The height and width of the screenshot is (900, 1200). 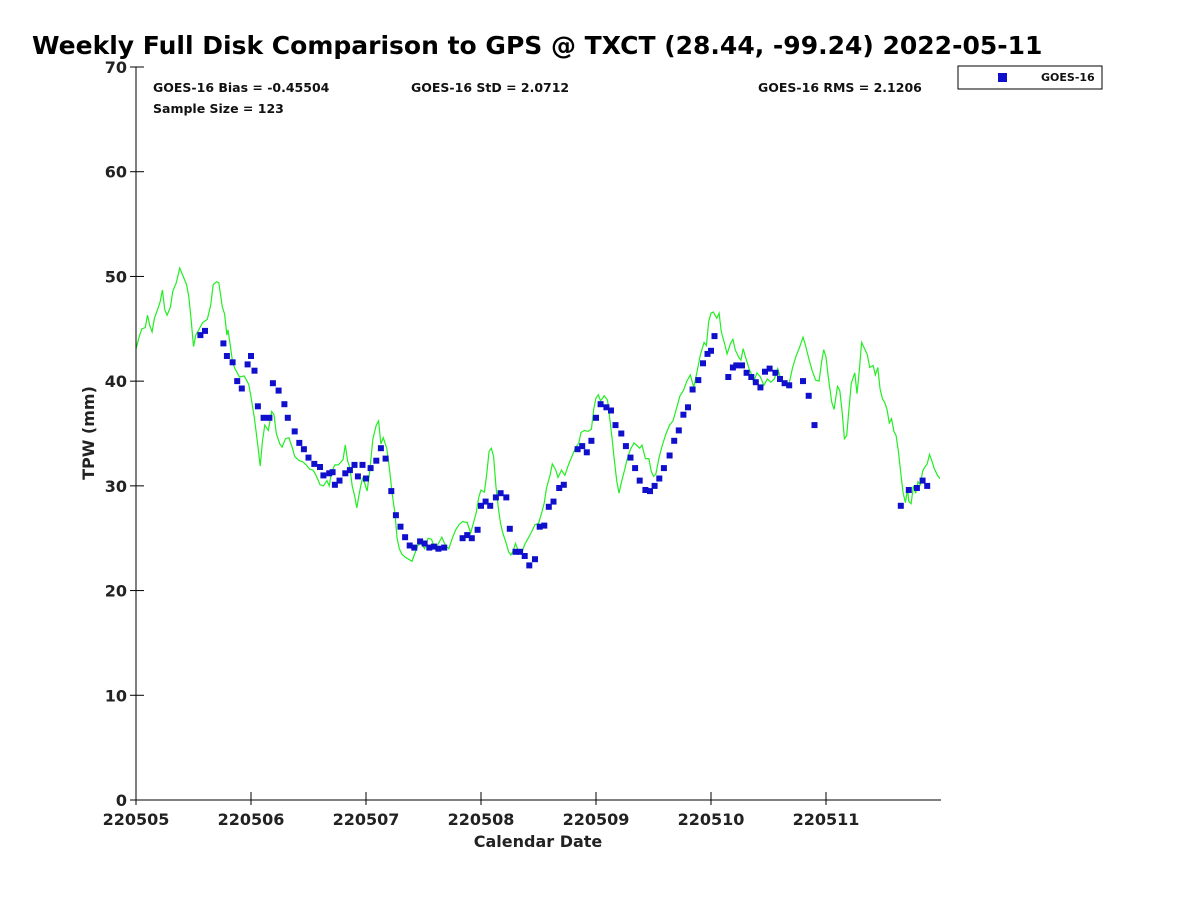 What do you see at coordinates (711, 819) in the screenshot?
I see `x-tick-label-5: 220510` at bounding box center [711, 819].